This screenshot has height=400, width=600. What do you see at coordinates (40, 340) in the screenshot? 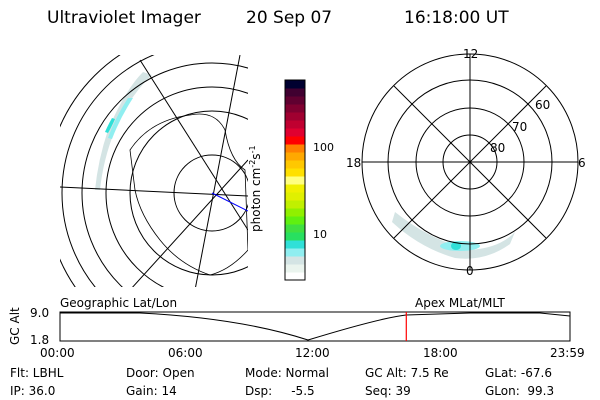
I see `y-tick-1-8: 1.8` at bounding box center [40, 340].